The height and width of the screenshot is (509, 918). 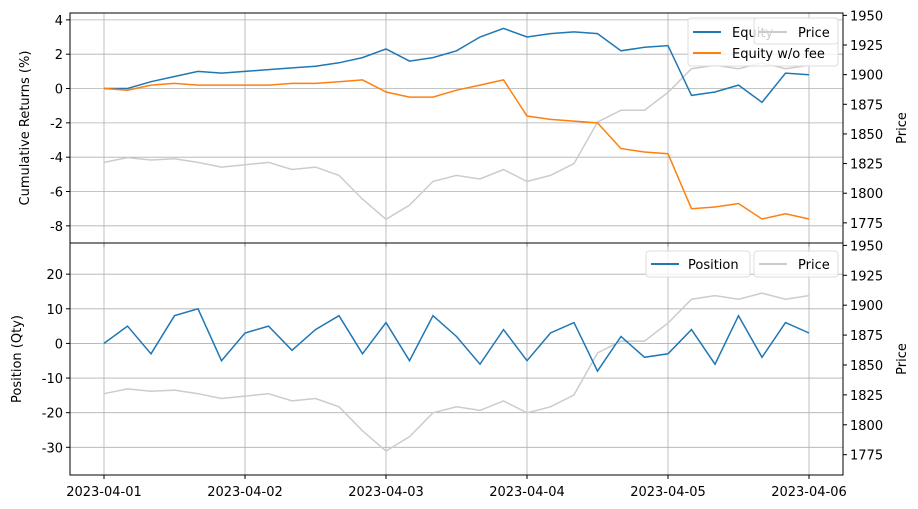 What do you see at coordinates (59, 21) in the screenshot?
I see `y-tick-label: 4` at bounding box center [59, 21].